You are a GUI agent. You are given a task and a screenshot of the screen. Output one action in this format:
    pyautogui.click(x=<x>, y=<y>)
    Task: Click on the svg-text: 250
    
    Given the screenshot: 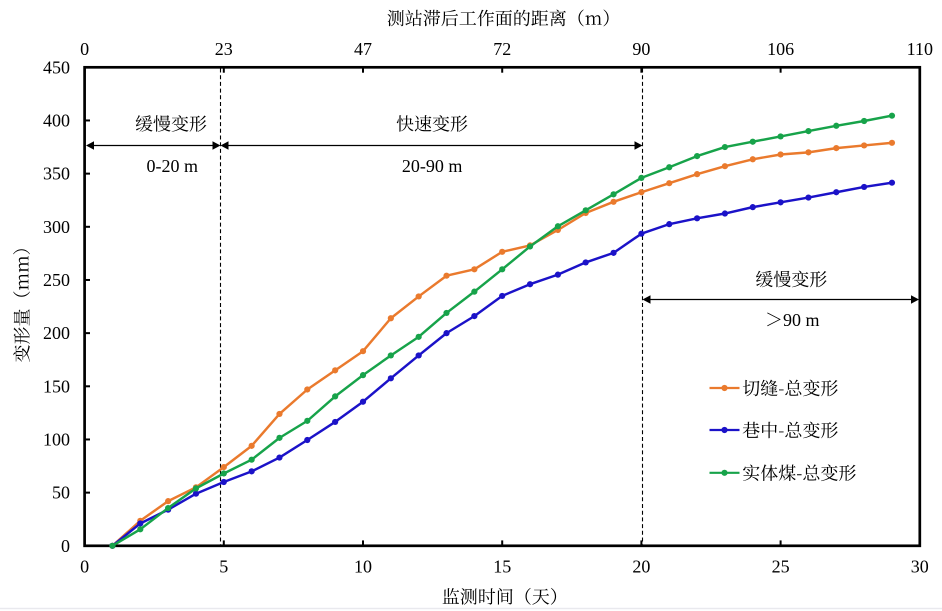 What is the action you would take?
    pyautogui.click(x=56, y=280)
    